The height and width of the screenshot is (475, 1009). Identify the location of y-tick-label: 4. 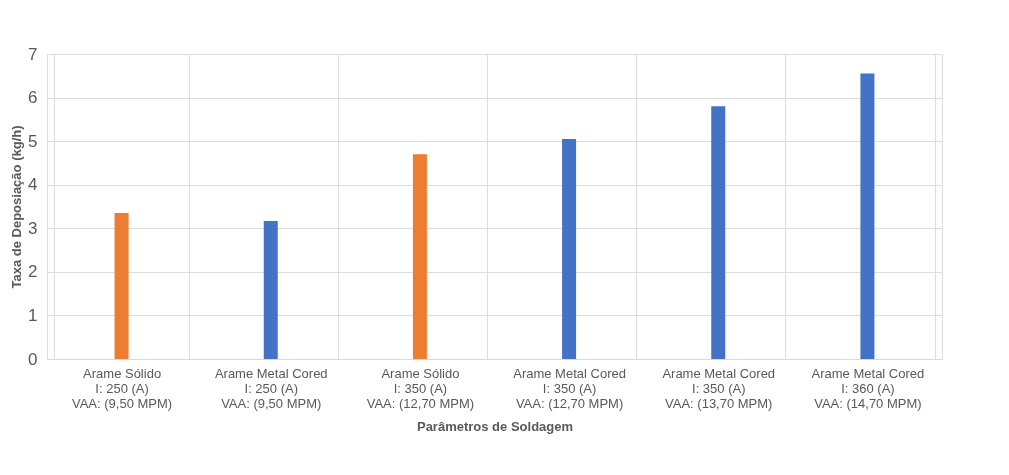
(33, 185).